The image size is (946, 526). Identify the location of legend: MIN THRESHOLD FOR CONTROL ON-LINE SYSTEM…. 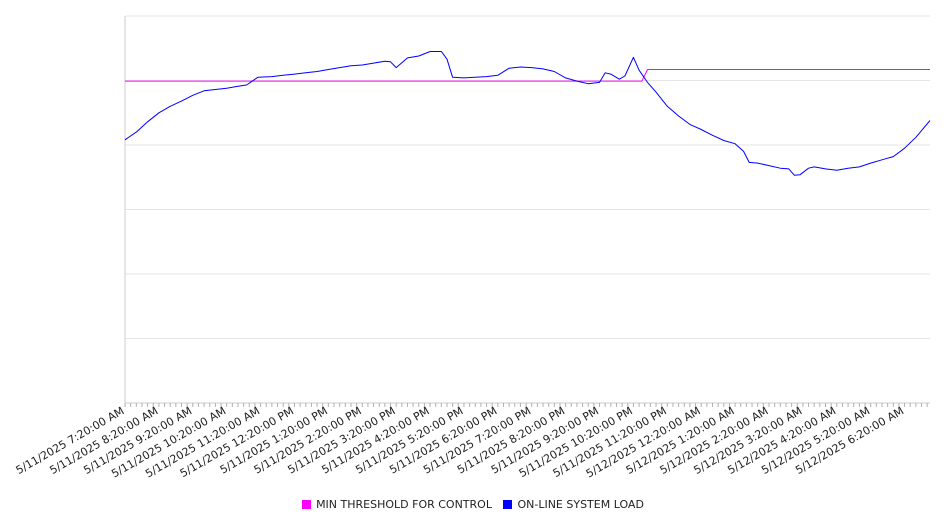
(473, 504).